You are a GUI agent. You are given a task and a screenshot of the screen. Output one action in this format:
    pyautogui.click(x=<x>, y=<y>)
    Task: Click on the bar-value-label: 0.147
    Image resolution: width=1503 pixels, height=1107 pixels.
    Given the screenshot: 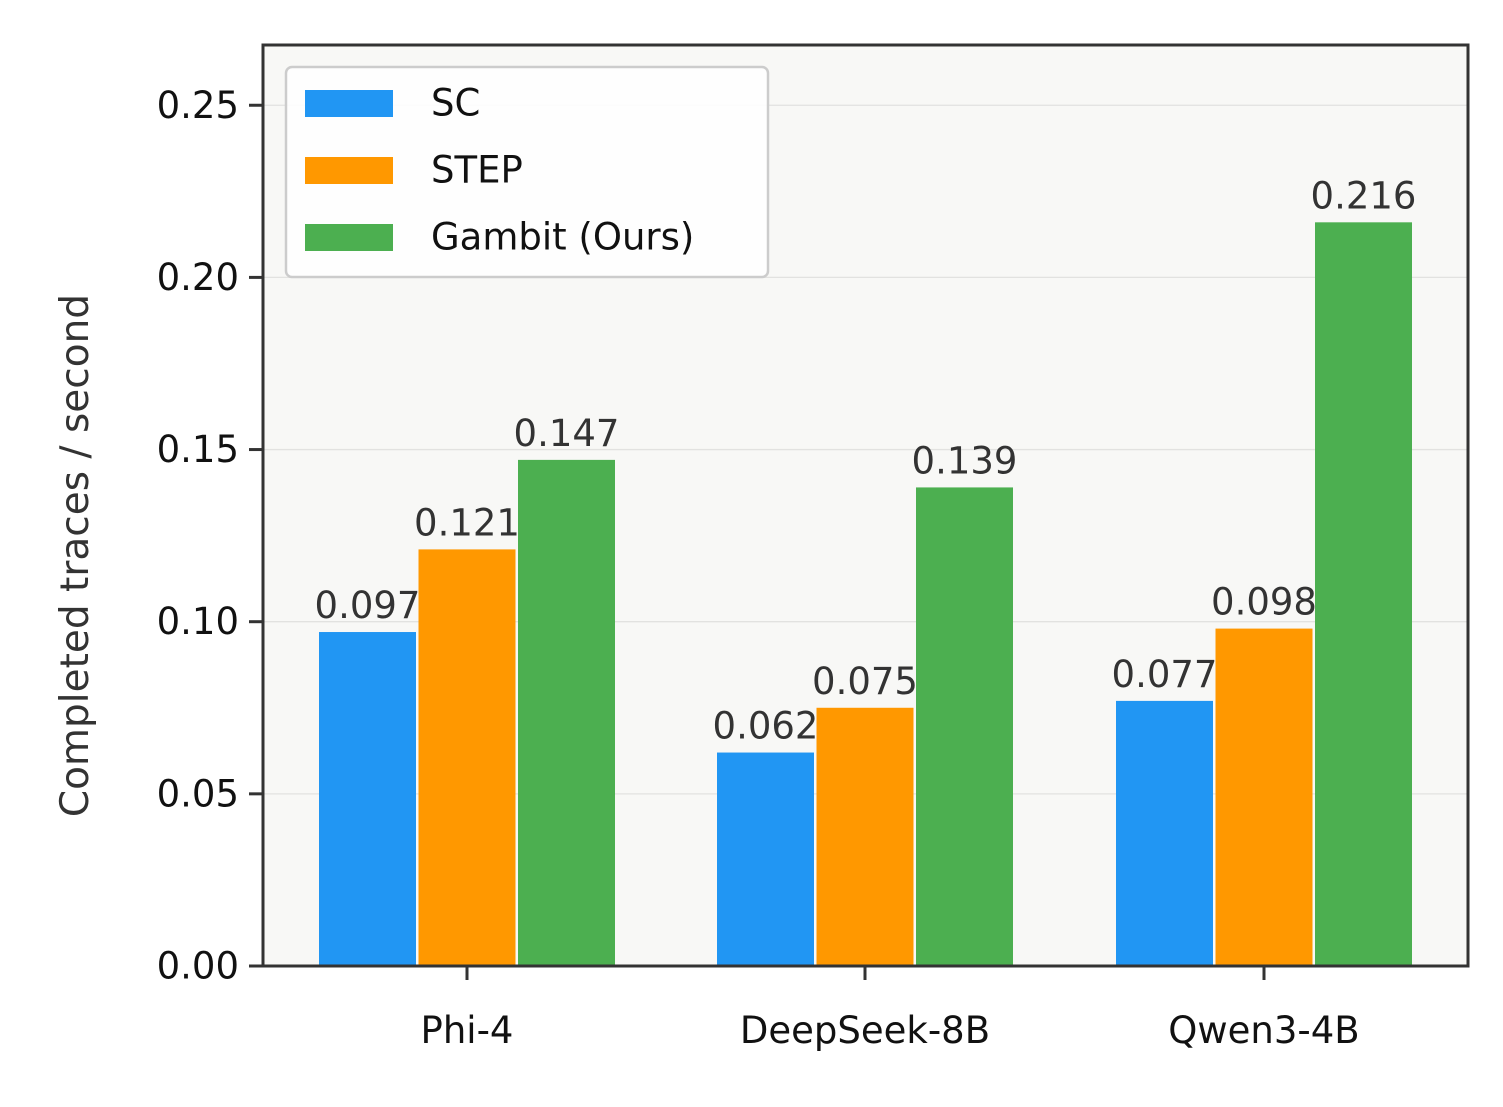 What is the action you would take?
    pyautogui.click(x=567, y=433)
    